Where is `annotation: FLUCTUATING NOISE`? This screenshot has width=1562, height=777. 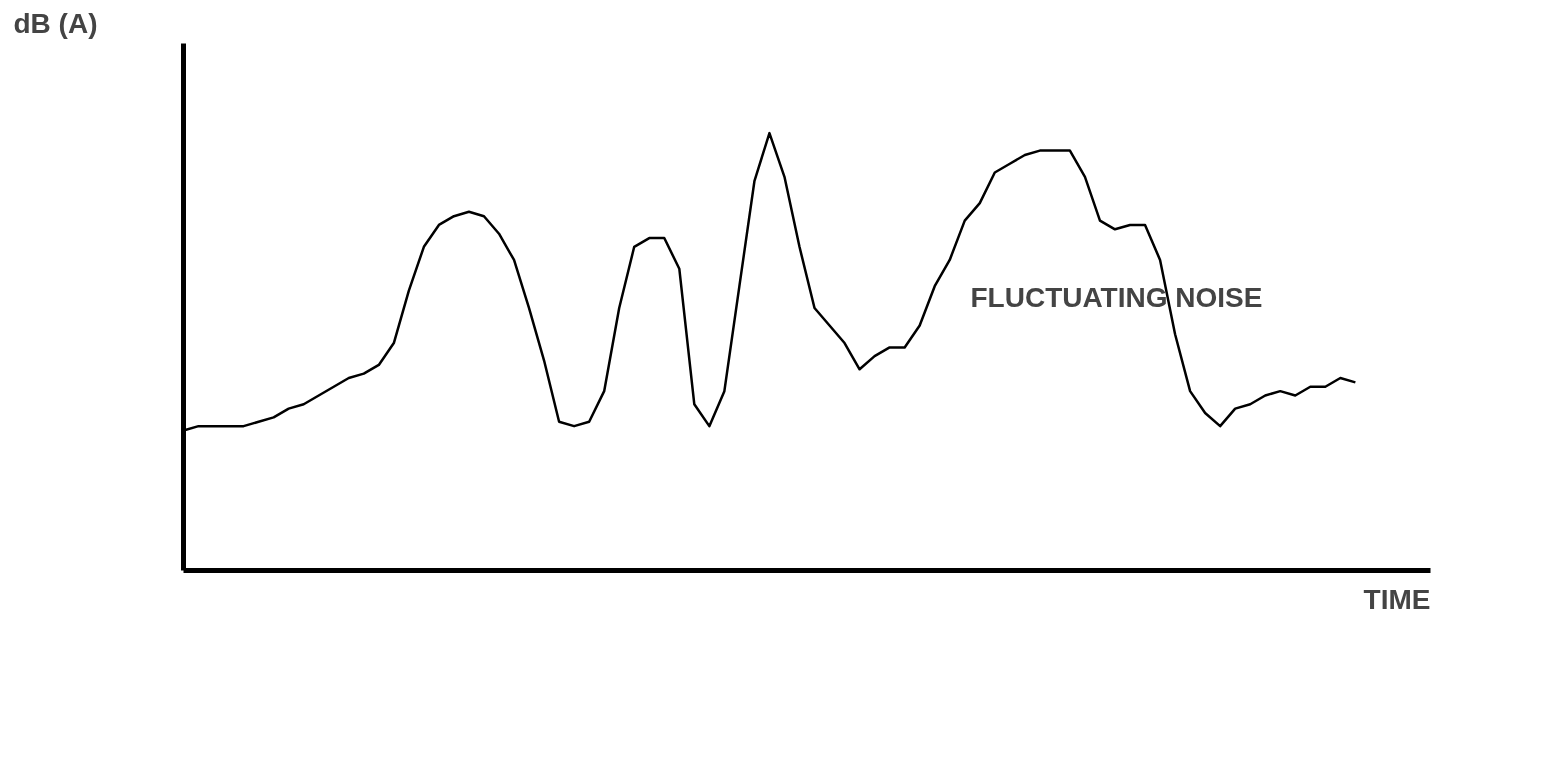
annotation: FLUCTUATING NOISE is located at coordinates (1116, 297).